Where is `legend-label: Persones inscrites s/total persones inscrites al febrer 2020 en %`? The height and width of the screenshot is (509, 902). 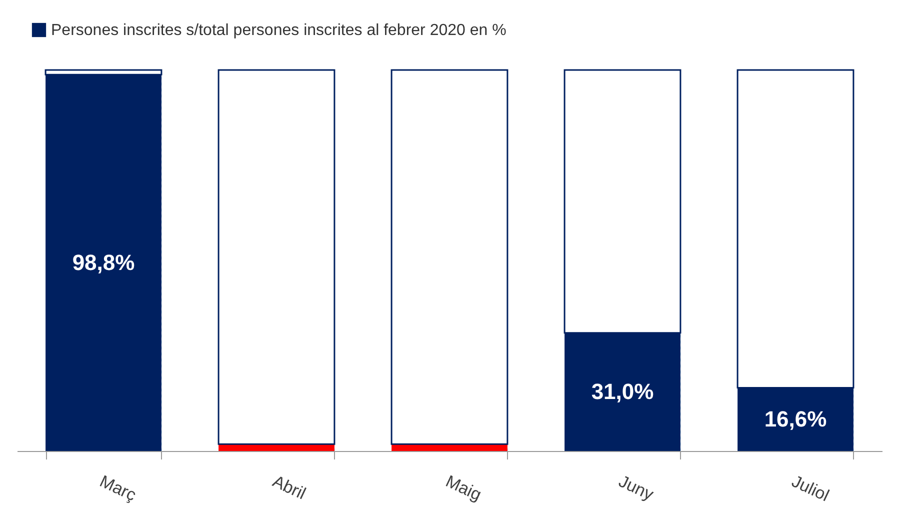
legend-label: Persones inscrites s/total persones inscrites al febrer 2020 en % is located at coordinates (278, 30).